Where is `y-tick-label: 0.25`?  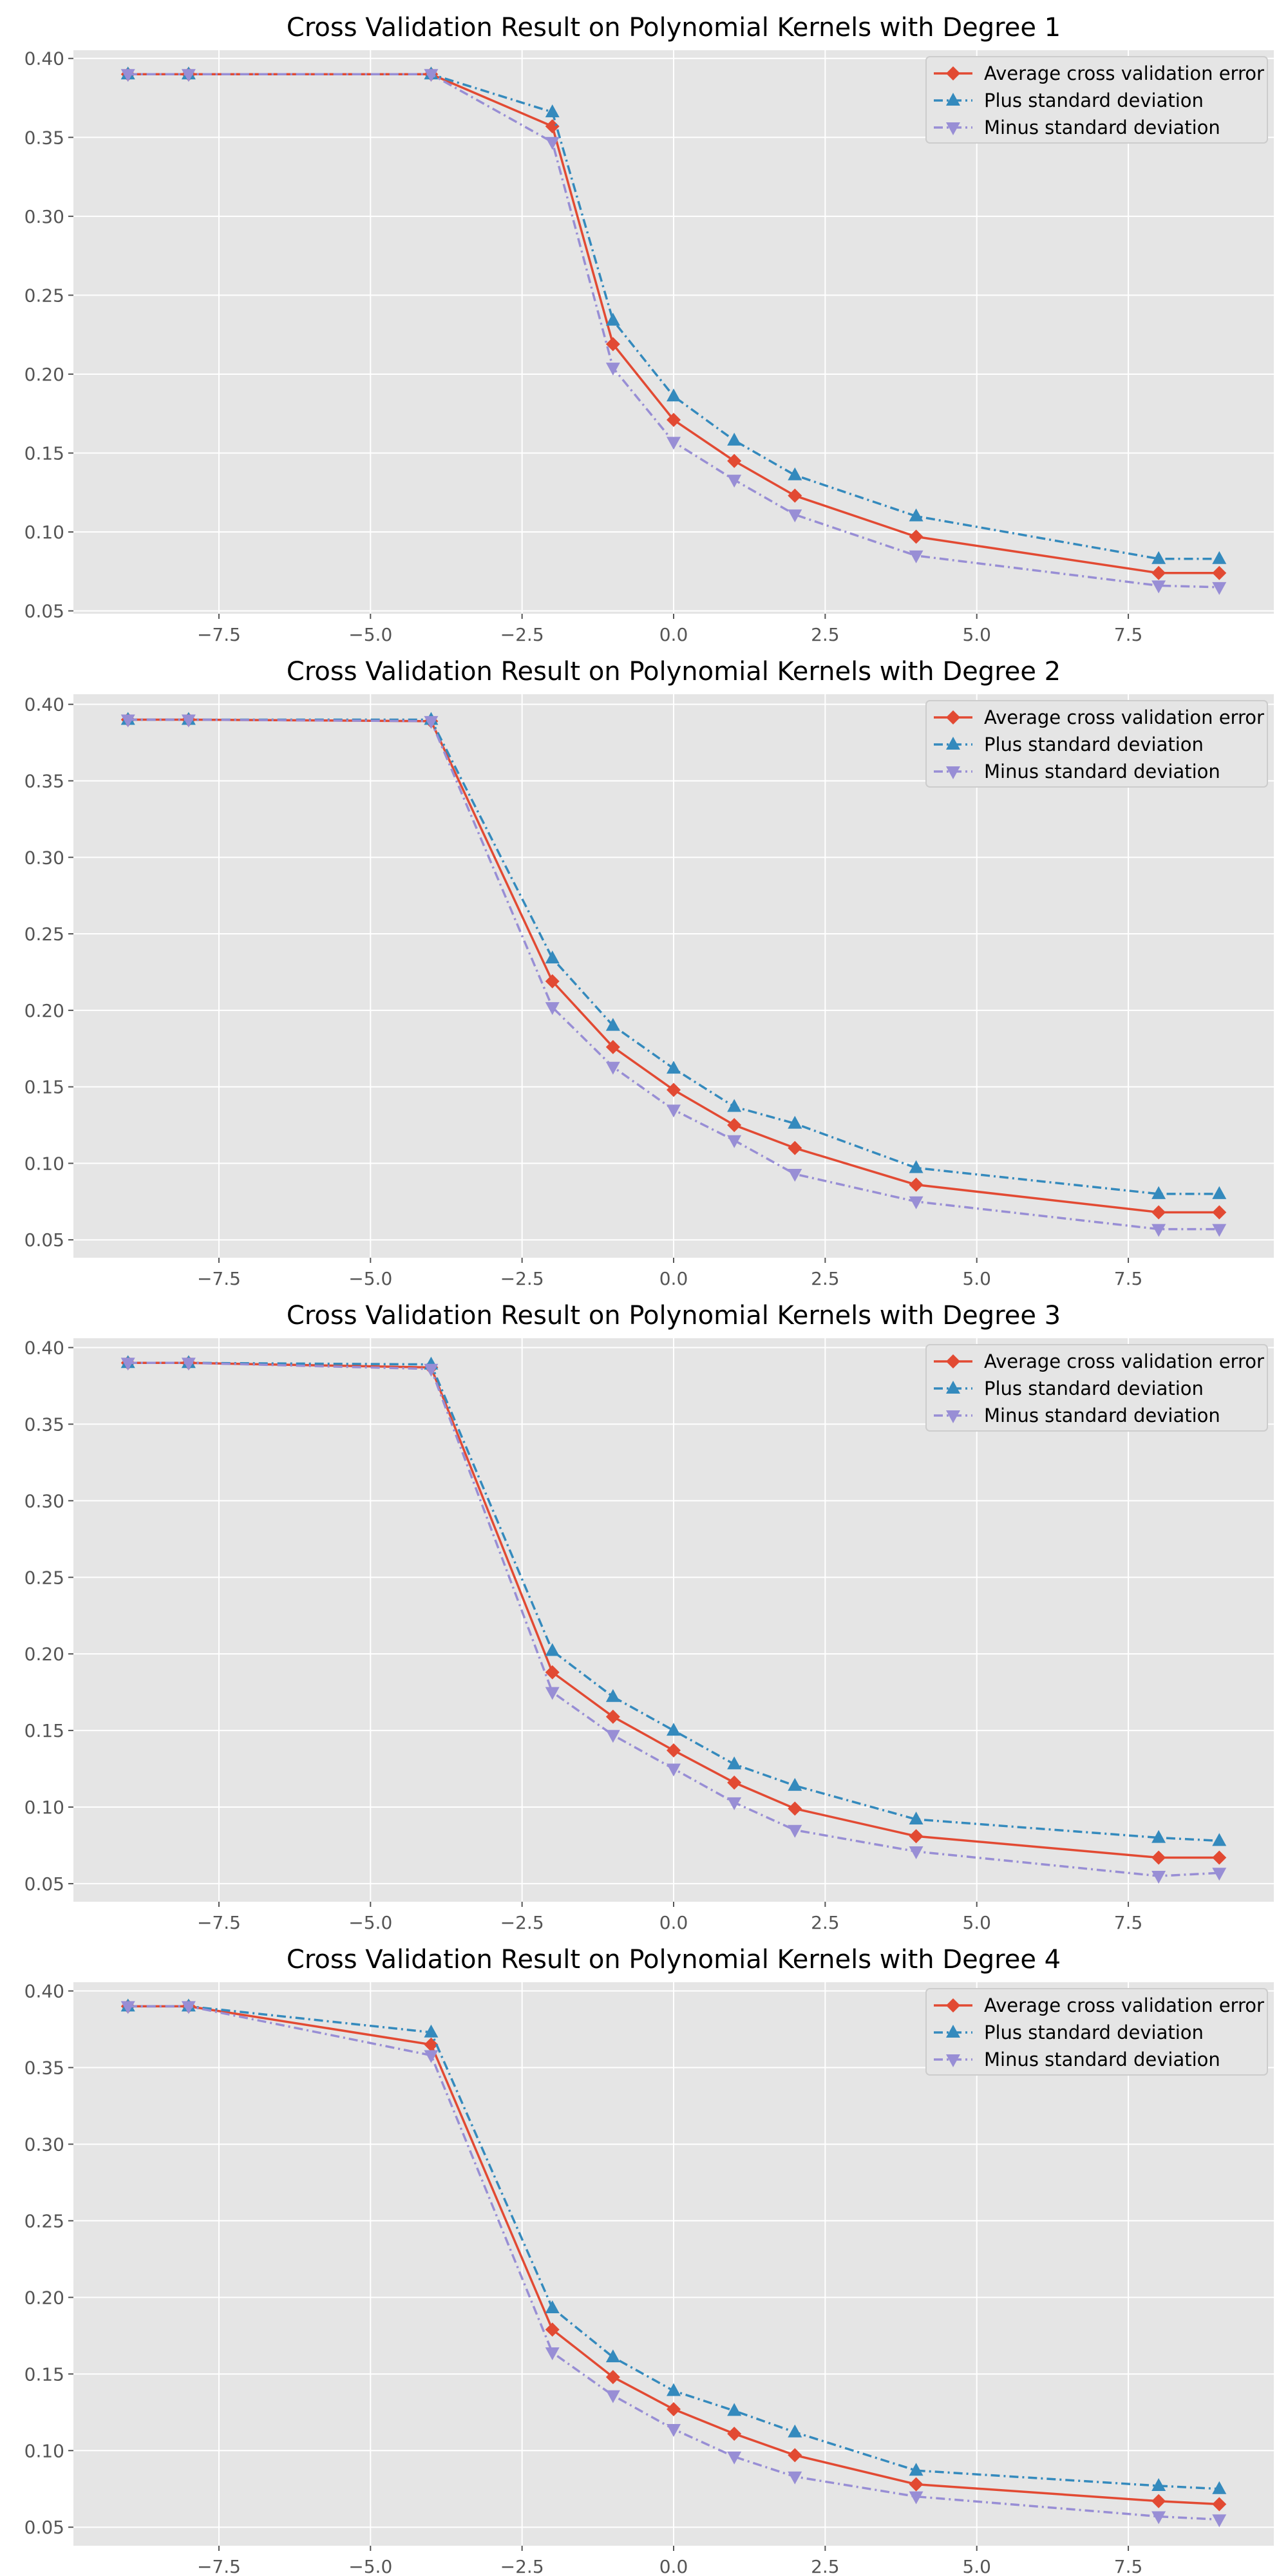 y-tick-label: 0.25 is located at coordinates (44, 1578).